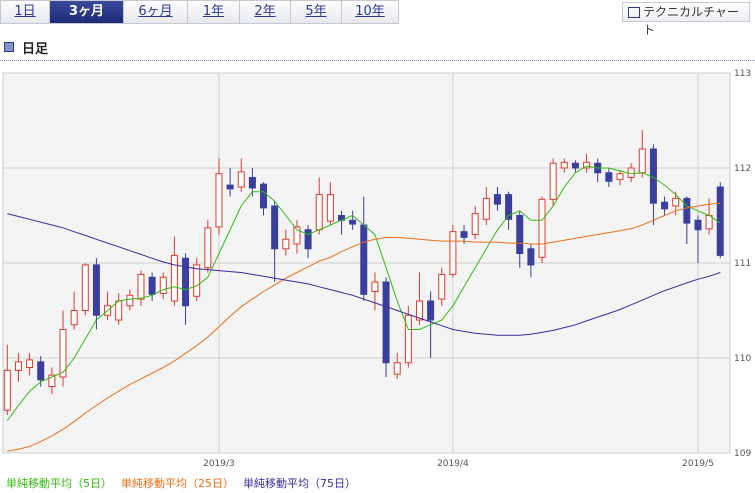  Describe the element at coordinates (25, 12) in the screenshot. I see `period-tab: 1日` at that location.